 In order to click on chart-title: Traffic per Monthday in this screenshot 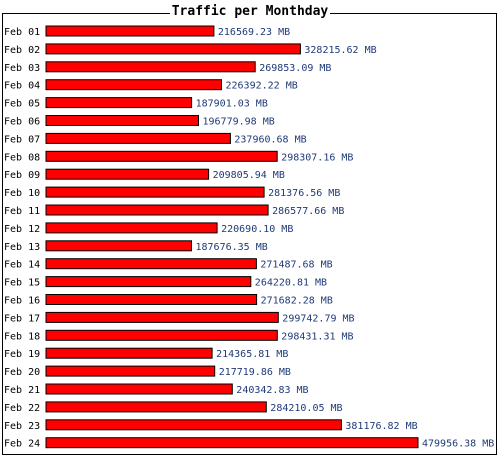, I will do `click(250, 11)`.